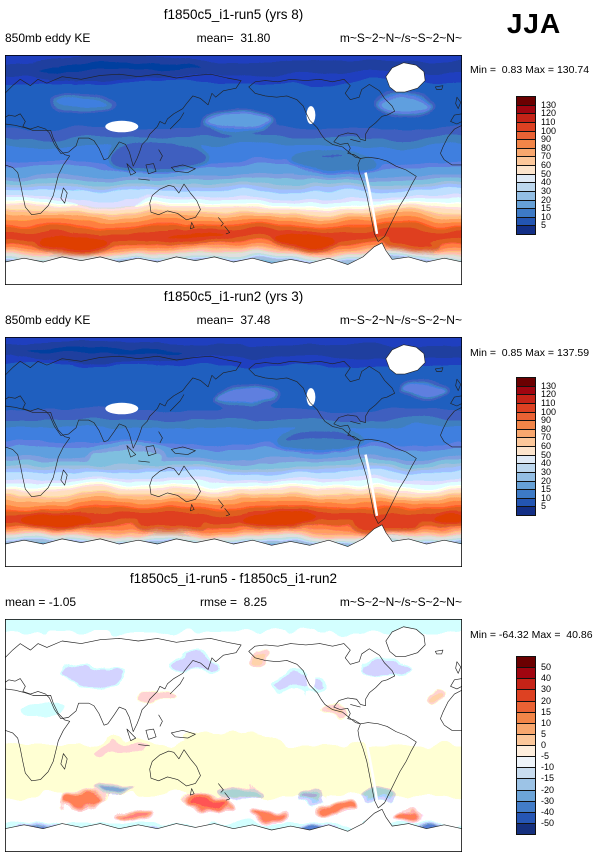 This screenshot has width=614, height=861. I want to click on colorbar-tick-label: -50, so click(548, 822).